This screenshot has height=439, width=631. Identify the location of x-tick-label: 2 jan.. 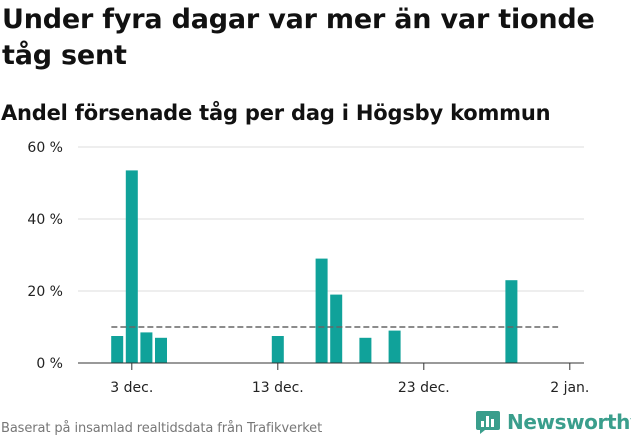
(569, 388).